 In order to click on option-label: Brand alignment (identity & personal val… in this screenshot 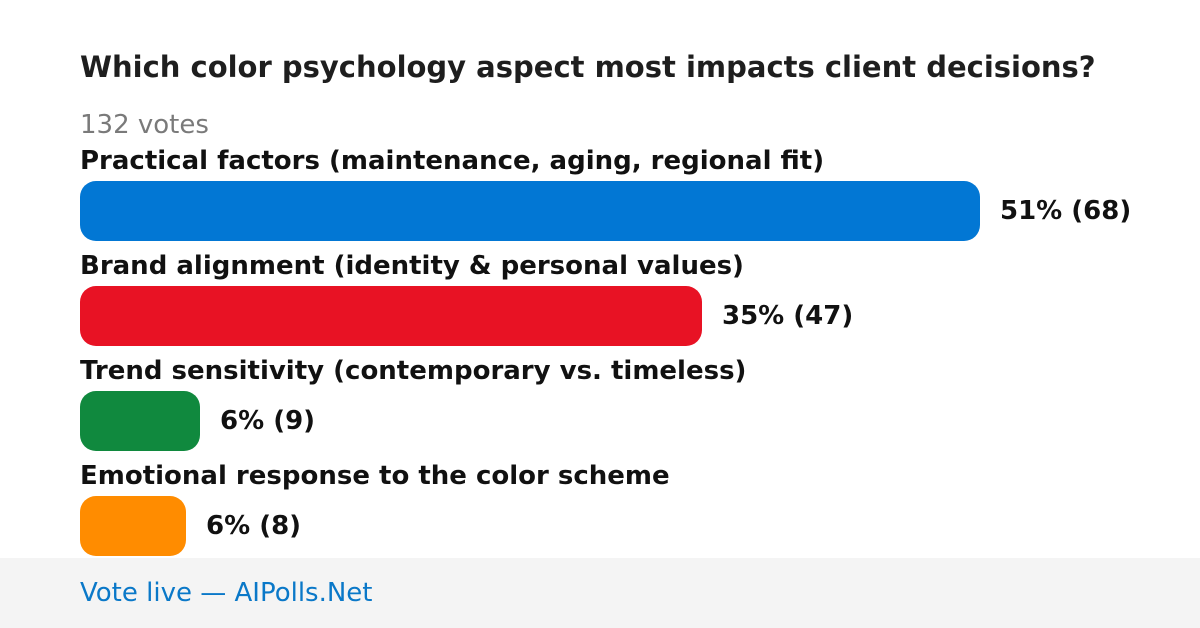, I will do `click(412, 266)`.